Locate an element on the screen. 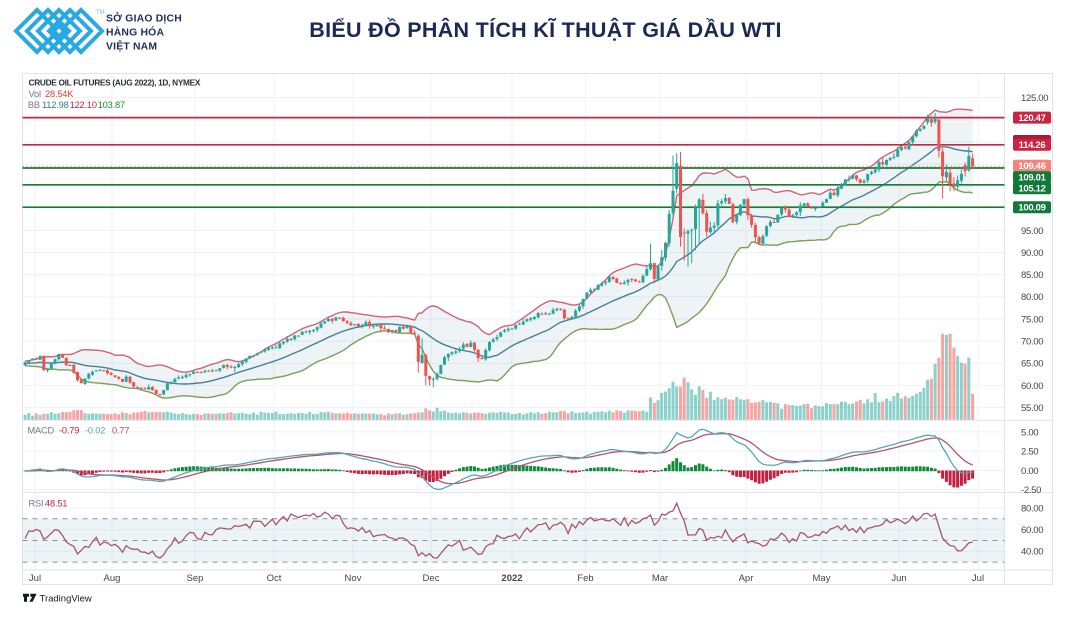  svg-text: Jun is located at coordinates (898, 578).